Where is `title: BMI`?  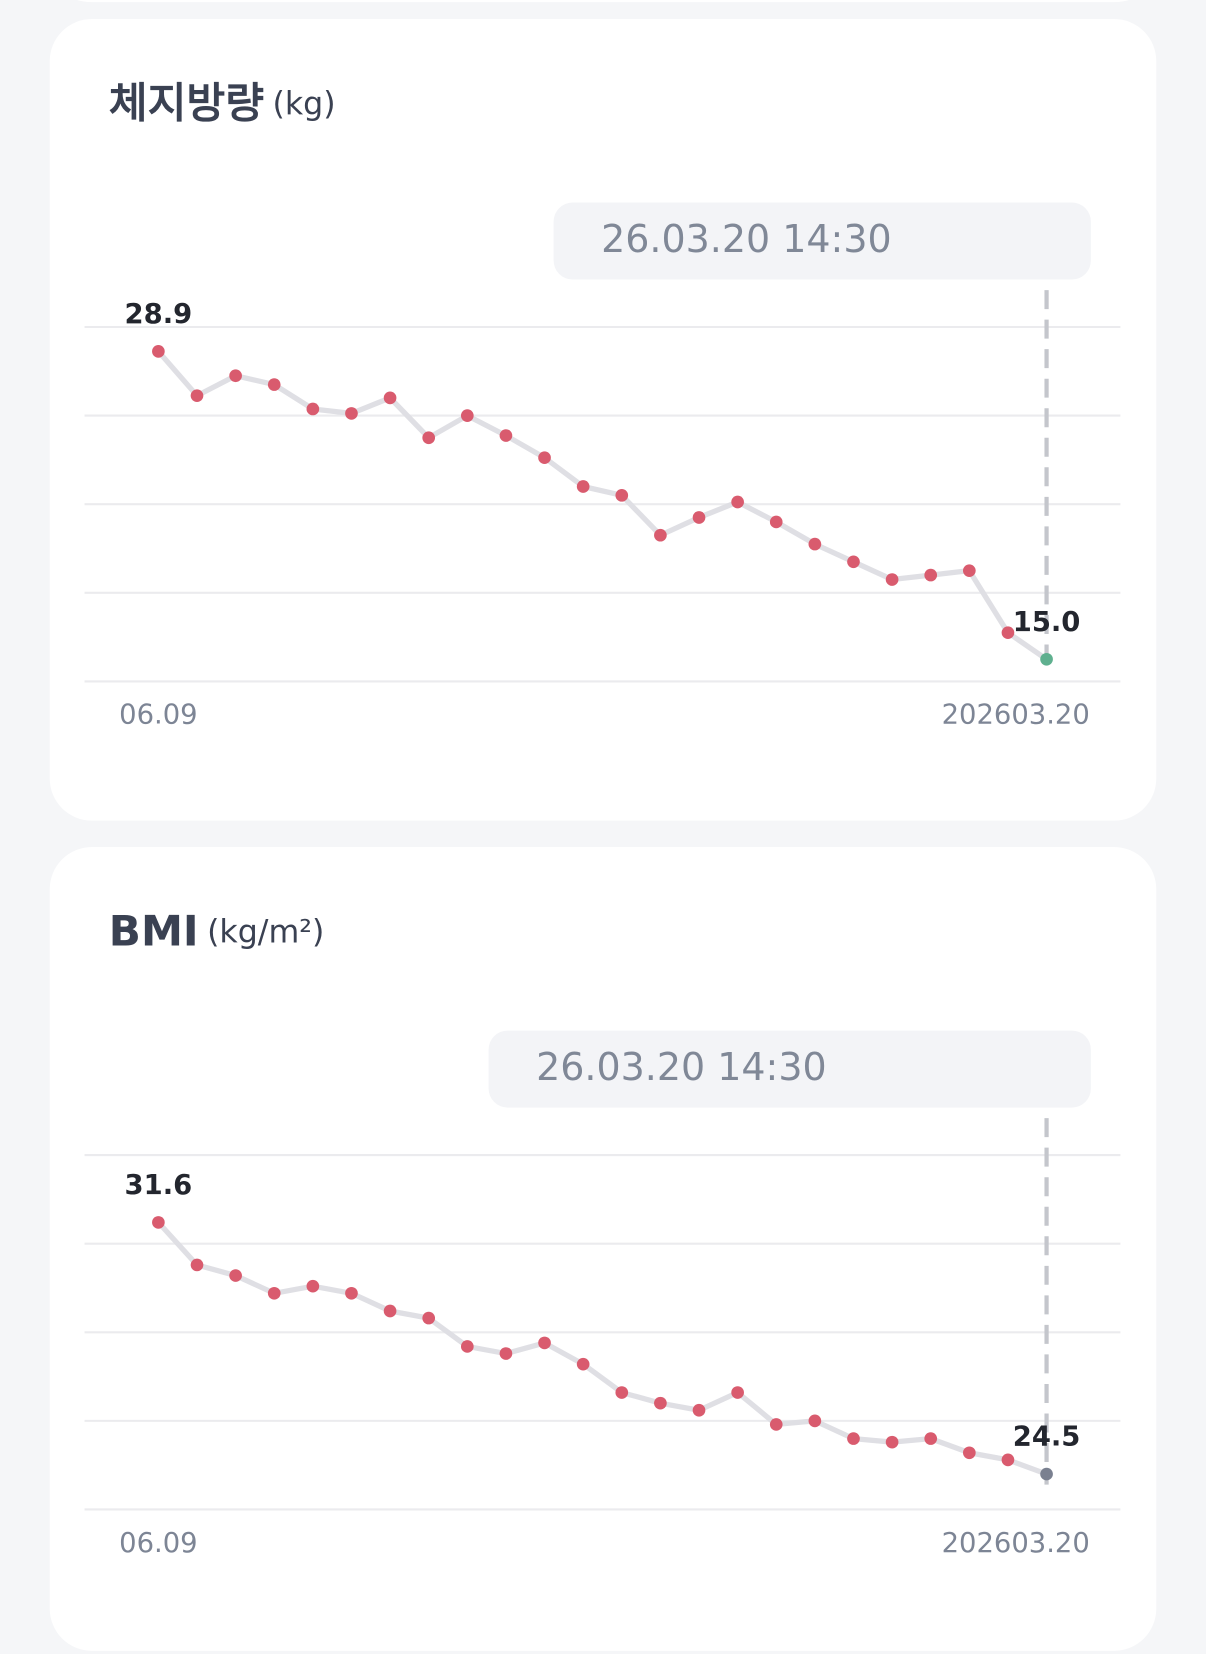
title: BMI is located at coordinates (154, 930).